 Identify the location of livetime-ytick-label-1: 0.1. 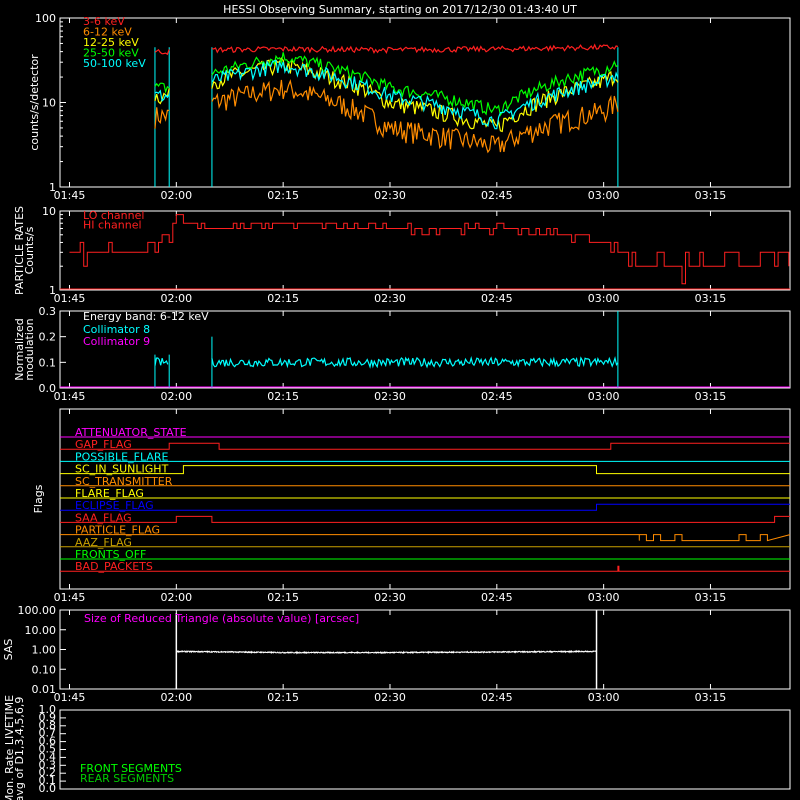
(48, 780).